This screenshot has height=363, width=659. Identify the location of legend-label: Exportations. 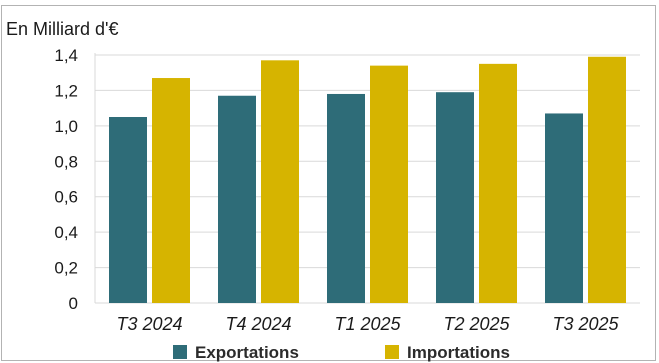
(247, 352).